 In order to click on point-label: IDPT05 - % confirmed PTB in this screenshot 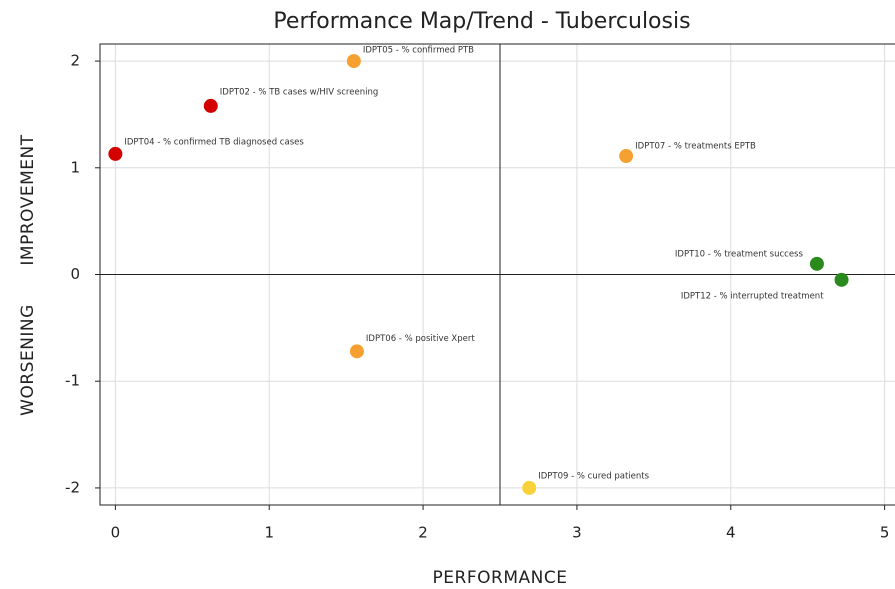, I will do `click(418, 51)`.